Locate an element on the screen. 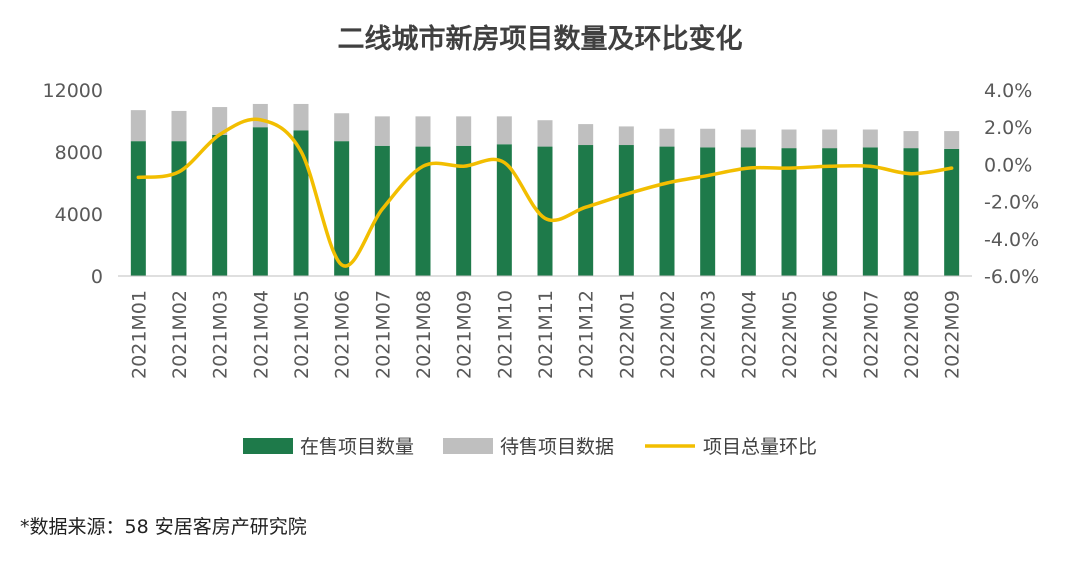 The height and width of the screenshot is (568, 1080). x-tick-label: 2022M04 is located at coordinates (749, 334).